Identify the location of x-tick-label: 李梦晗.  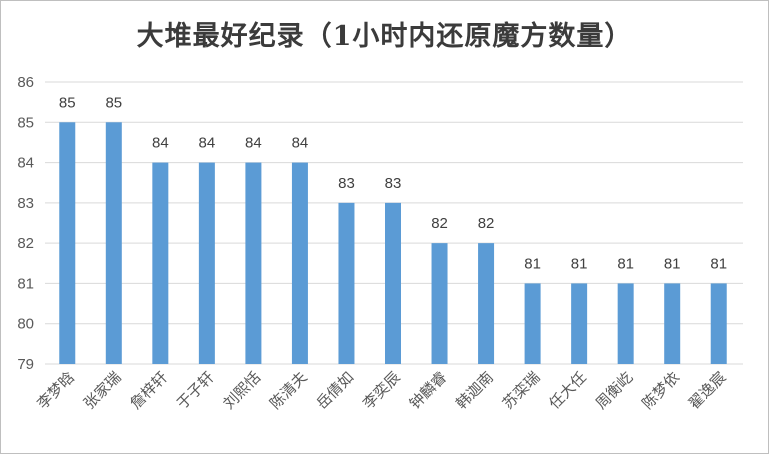
(56, 390).